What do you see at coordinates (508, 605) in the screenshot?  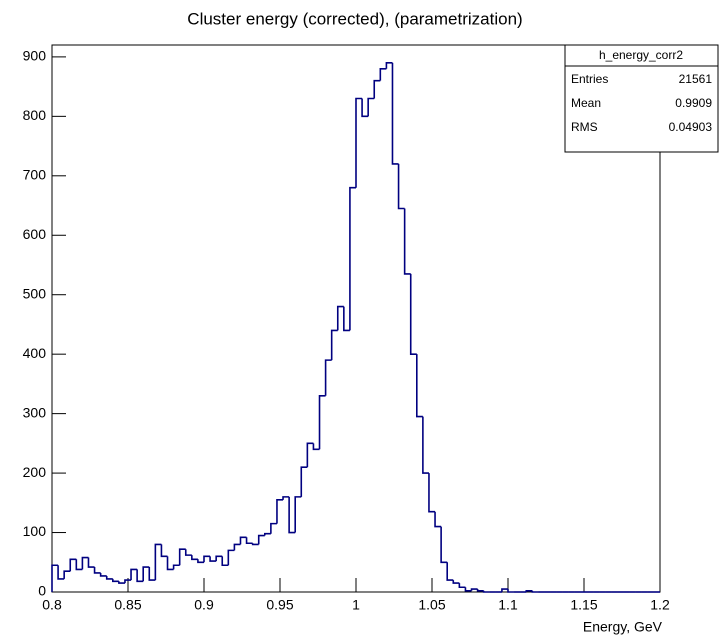 I see `x-tick-label: 1.1` at bounding box center [508, 605].